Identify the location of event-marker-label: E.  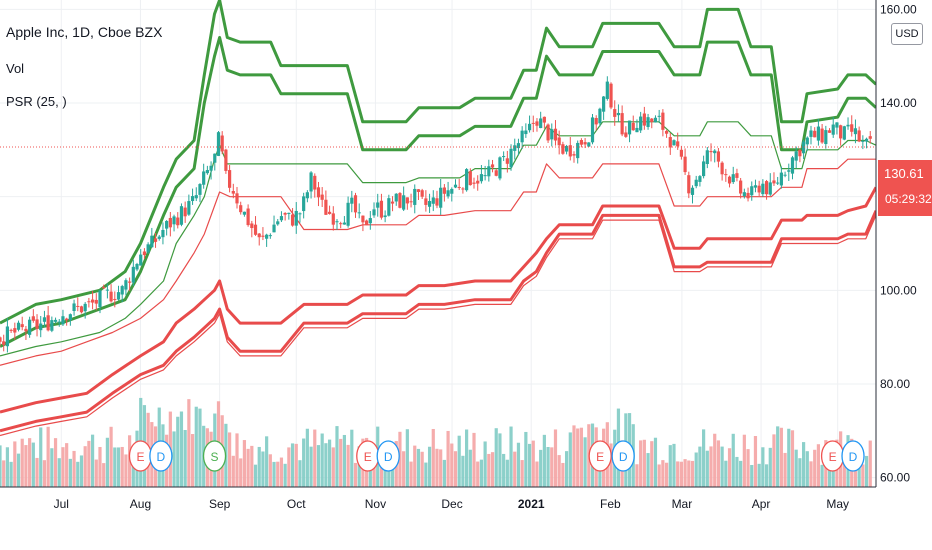
(140, 457).